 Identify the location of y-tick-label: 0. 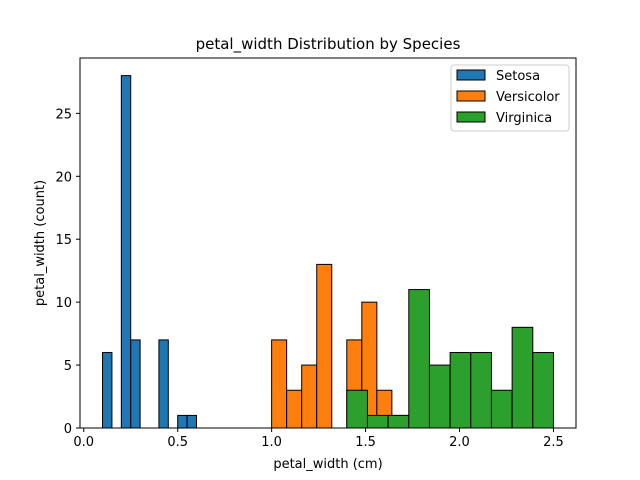
(68, 429).